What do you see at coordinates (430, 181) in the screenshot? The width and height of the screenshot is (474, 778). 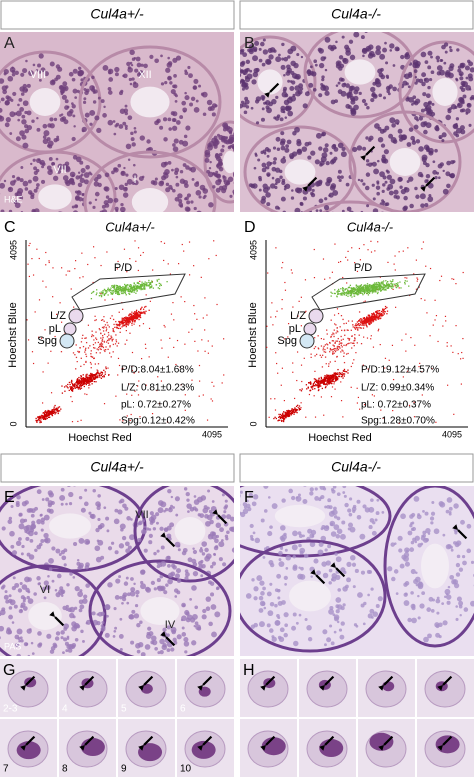 I see `arrow` at bounding box center [430, 181].